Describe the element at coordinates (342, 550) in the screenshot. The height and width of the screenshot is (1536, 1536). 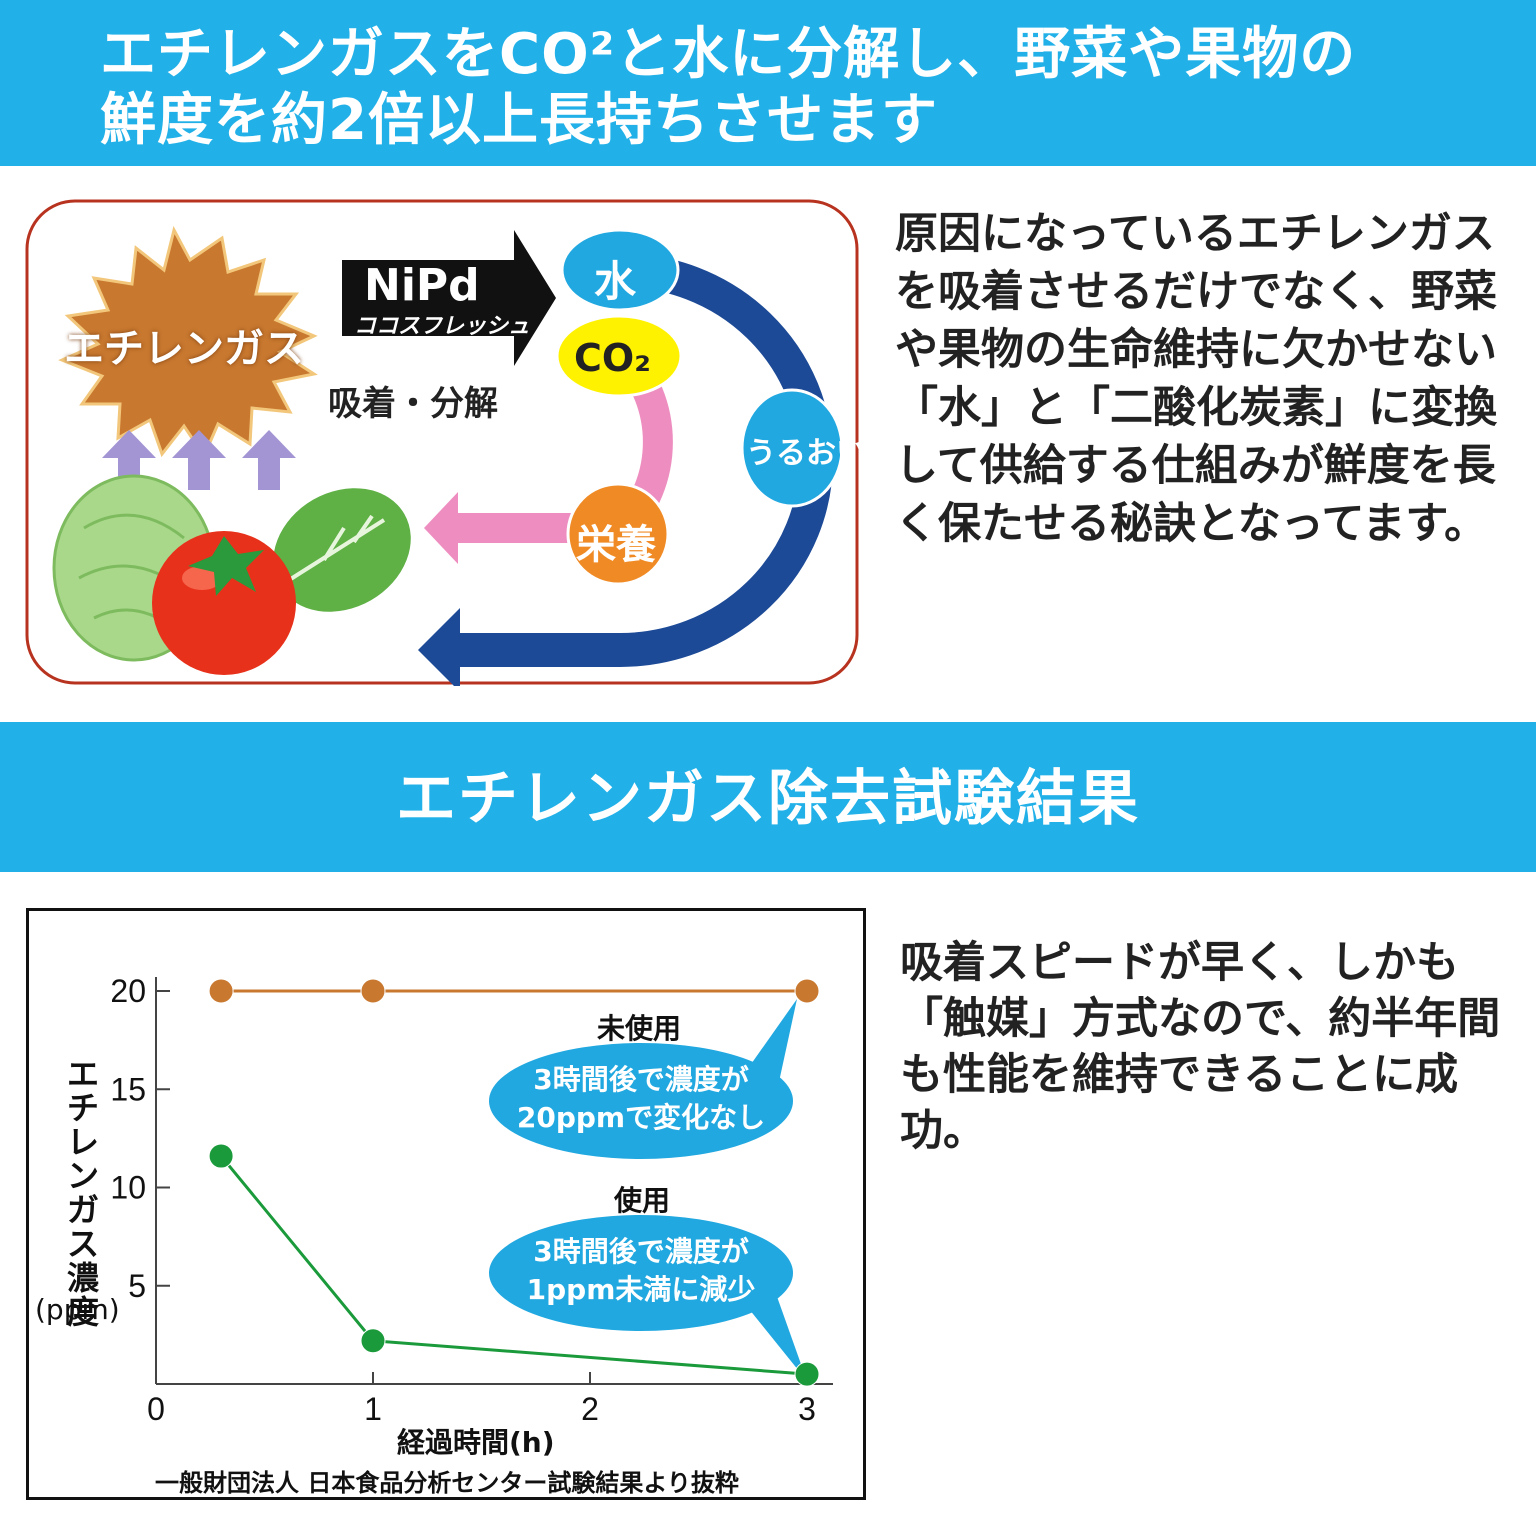
I see `spinach-leaf` at that location.